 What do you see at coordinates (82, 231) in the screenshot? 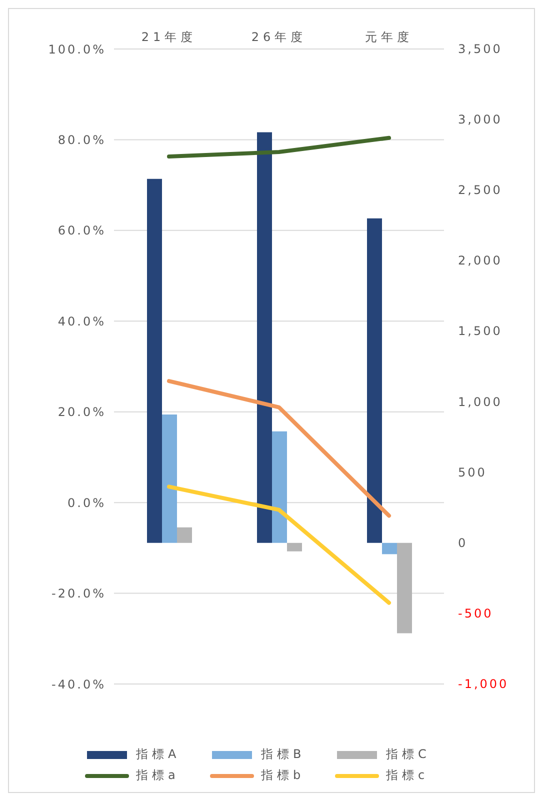
I see `y-tick-label: 60.0%` at bounding box center [82, 231].